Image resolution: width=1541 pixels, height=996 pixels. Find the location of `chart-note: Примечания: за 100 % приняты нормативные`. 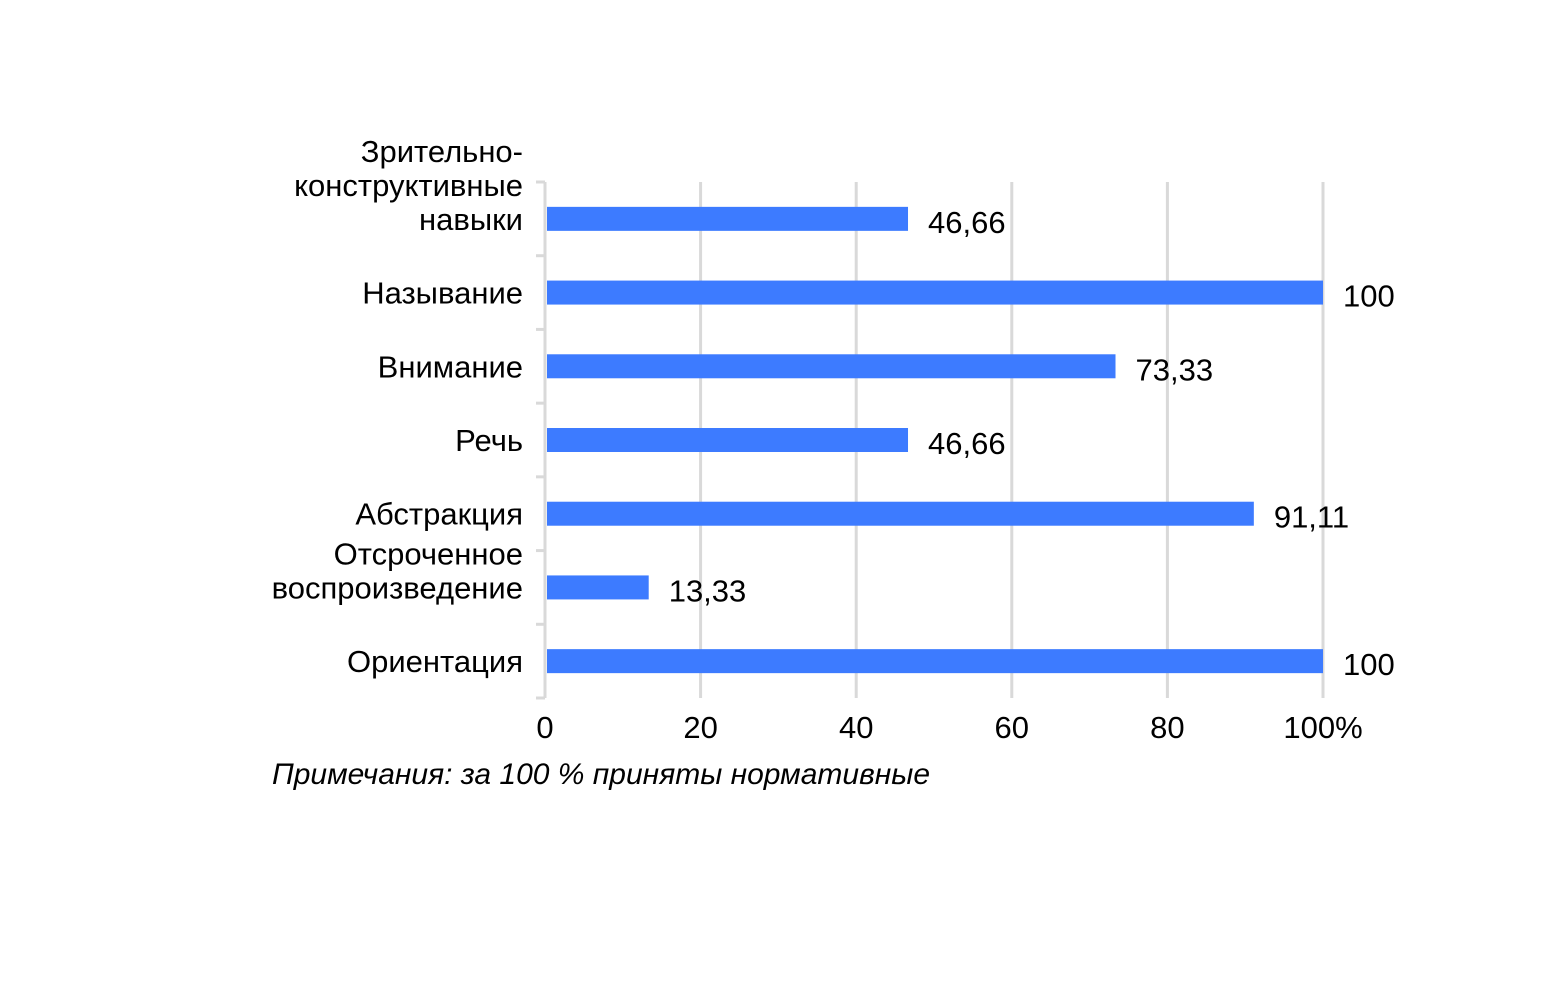

chart-note: Примечания: за 100 % приняты нормативные is located at coordinates (601, 774).